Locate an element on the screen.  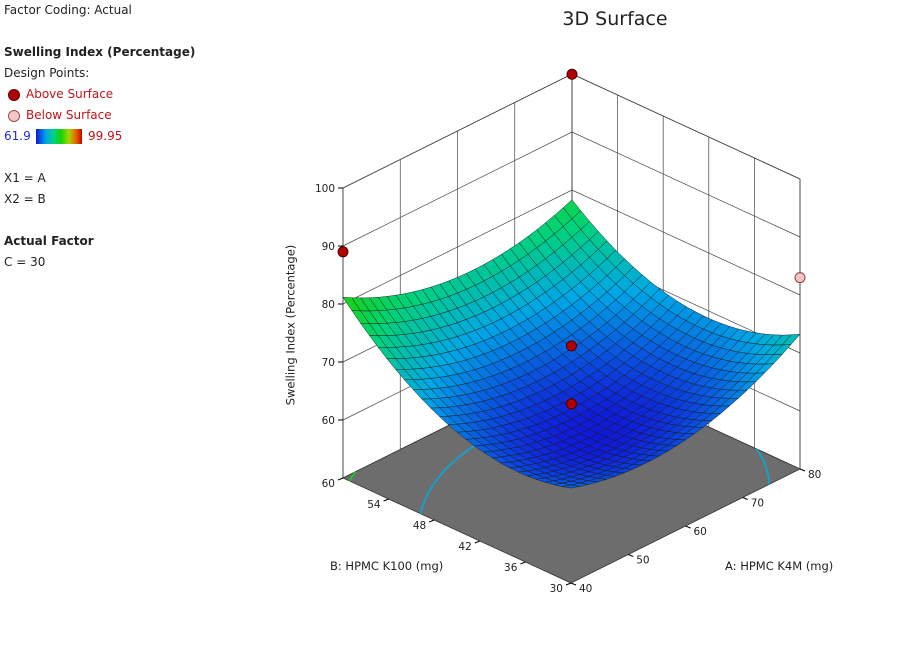
above-surface-label: Above Surface is located at coordinates (70, 94).